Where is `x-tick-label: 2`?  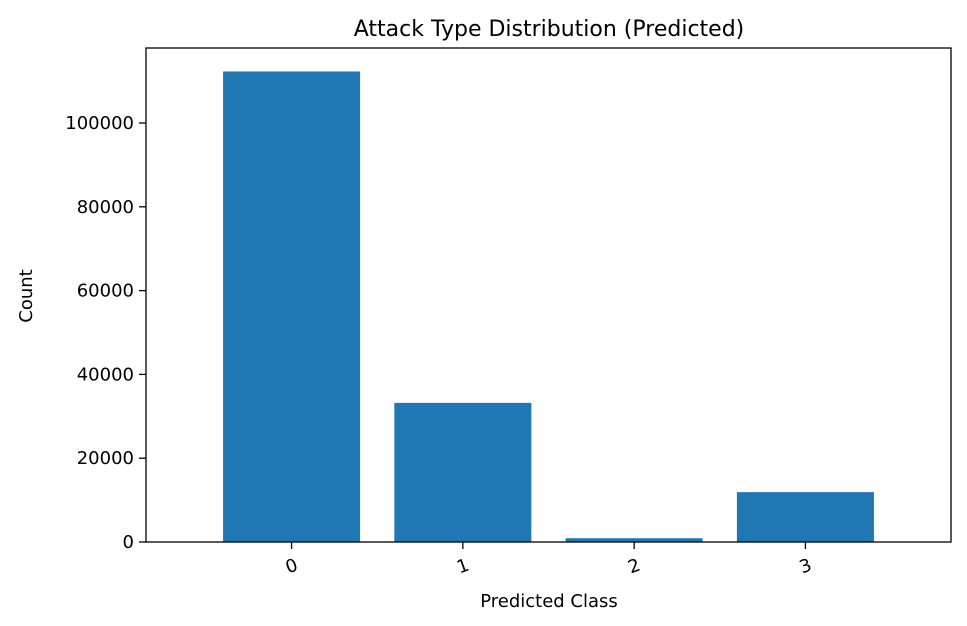
x-tick-label: 2 is located at coordinates (634, 567).